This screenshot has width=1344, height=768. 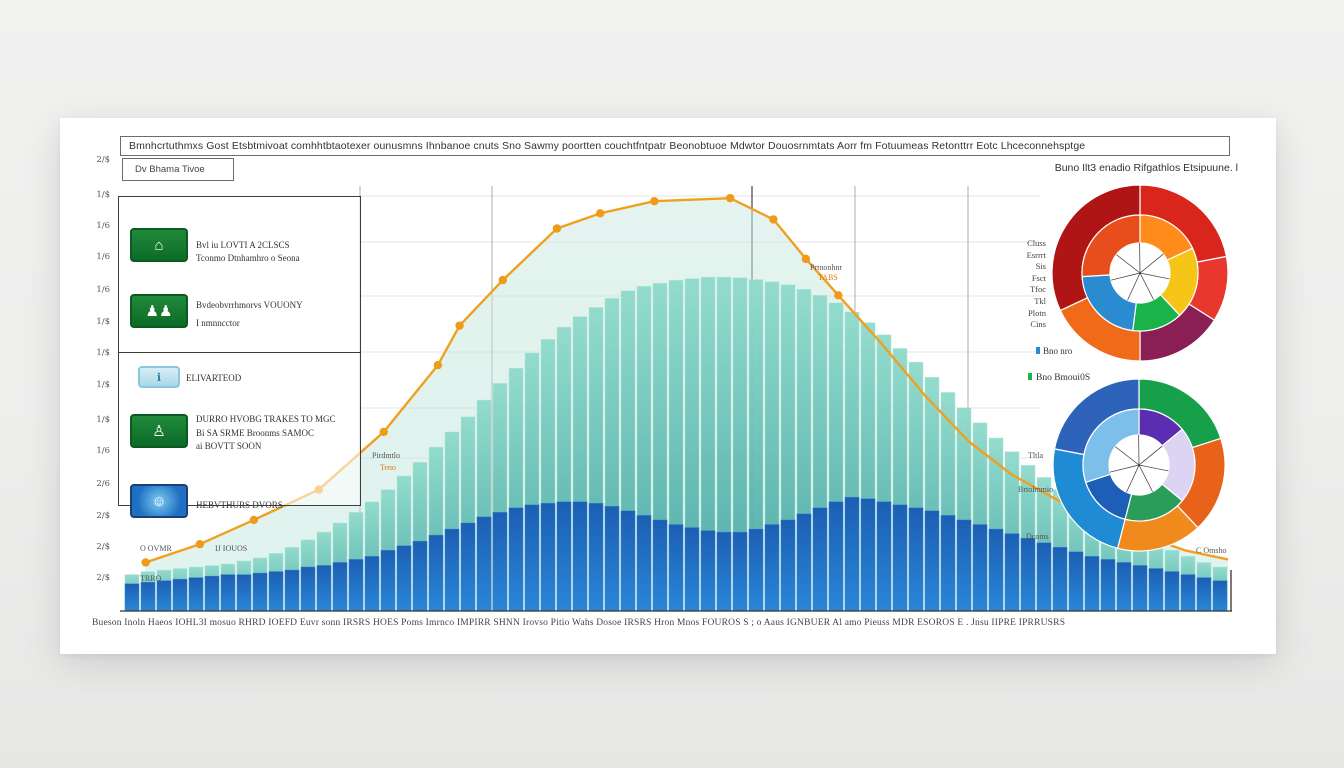 What do you see at coordinates (826, 267) in the screenshot?
I see `annotation: Prtnonhnr` at bounding box center [826, 267].